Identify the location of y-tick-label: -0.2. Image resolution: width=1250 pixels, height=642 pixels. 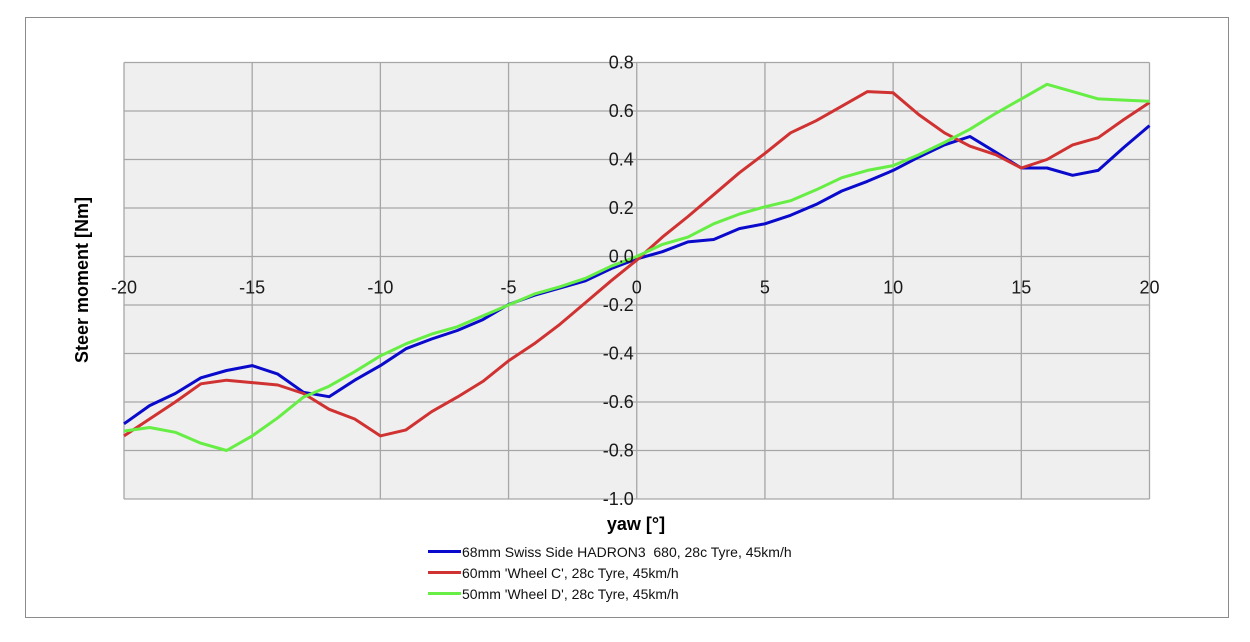
(618, 305).